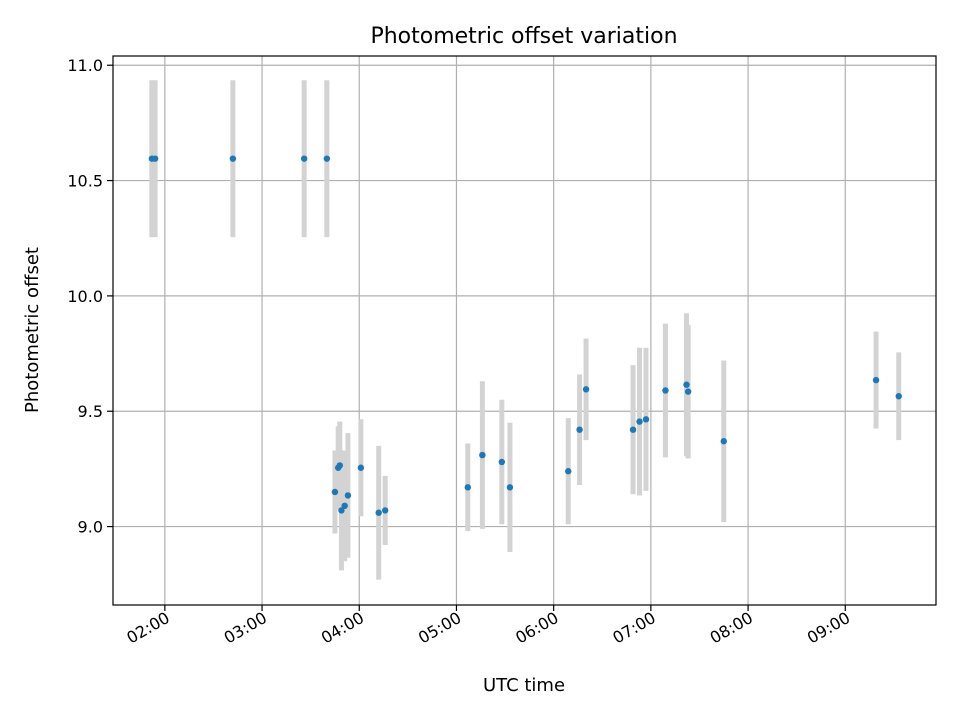 The width and height of the screenshot is (960, 720). Describe the element at coordinates (536, 628) in the screenshot. I see `x-tick-label: 06:00` at that location.